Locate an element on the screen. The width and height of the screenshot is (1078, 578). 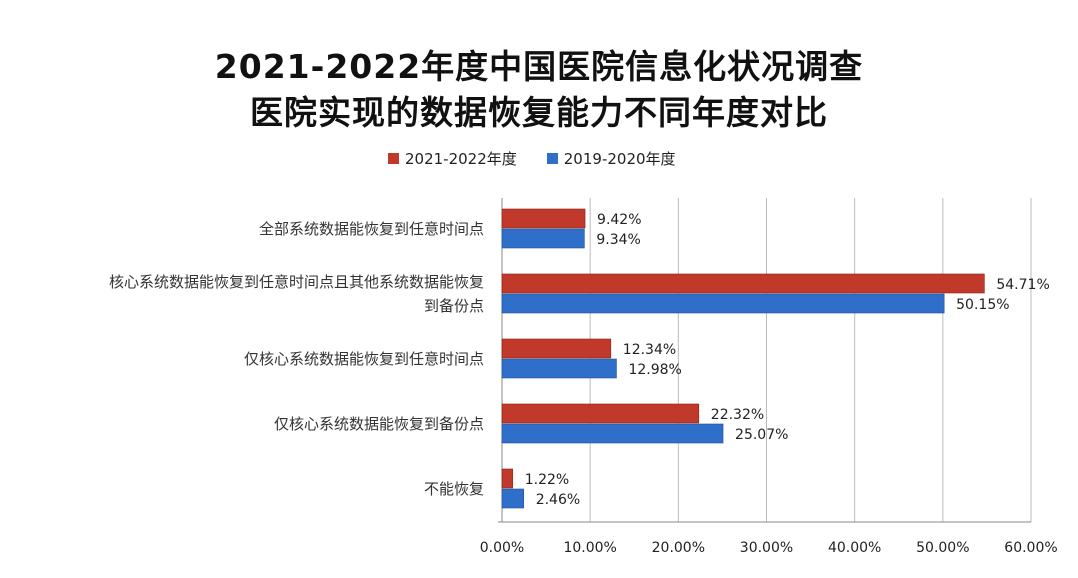
legend-label: 2019-2020年度 is located at coordinates (619, 159).